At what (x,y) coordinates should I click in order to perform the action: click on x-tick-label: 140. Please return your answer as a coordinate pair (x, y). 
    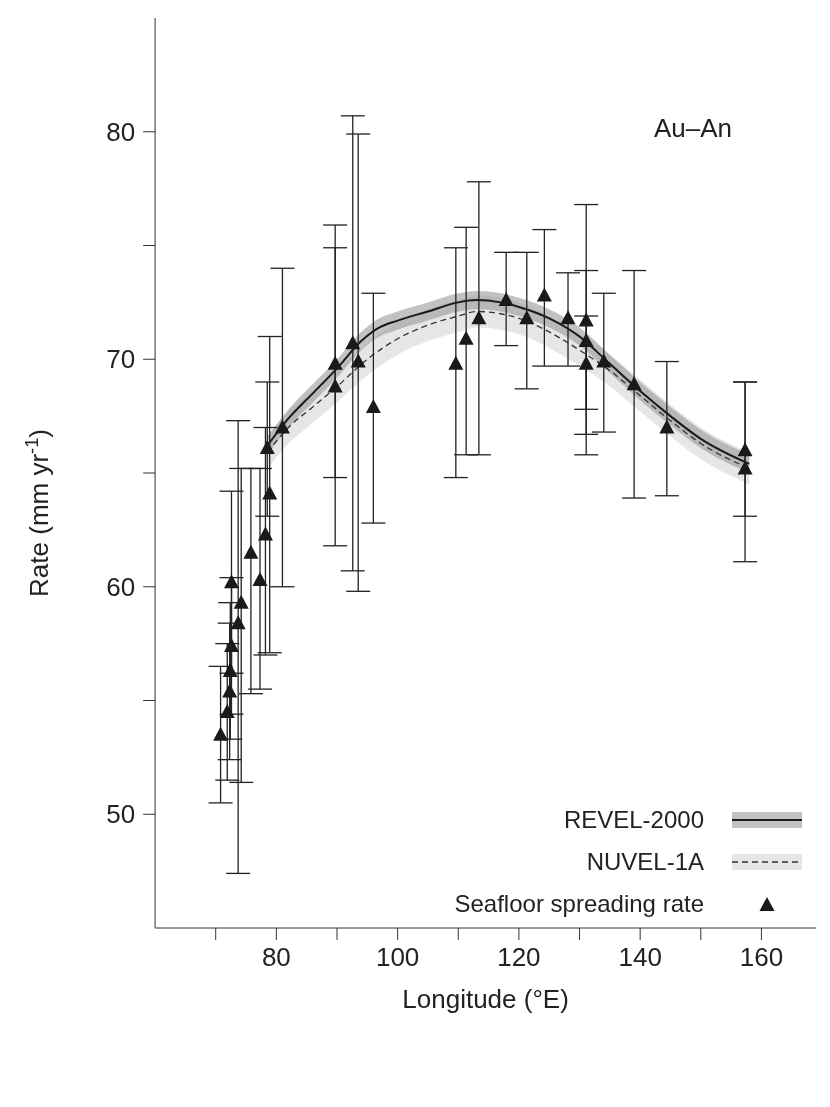
    Looking at the image, I should click on (640, 957).